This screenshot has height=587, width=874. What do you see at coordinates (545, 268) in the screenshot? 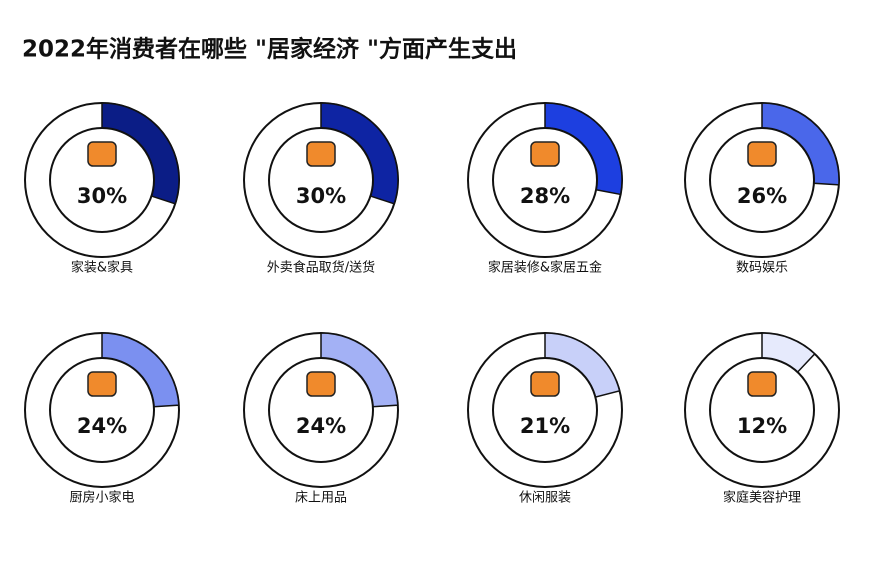
I see `category-label: 家居装修&家居五金` at bounding box center [545, 268].